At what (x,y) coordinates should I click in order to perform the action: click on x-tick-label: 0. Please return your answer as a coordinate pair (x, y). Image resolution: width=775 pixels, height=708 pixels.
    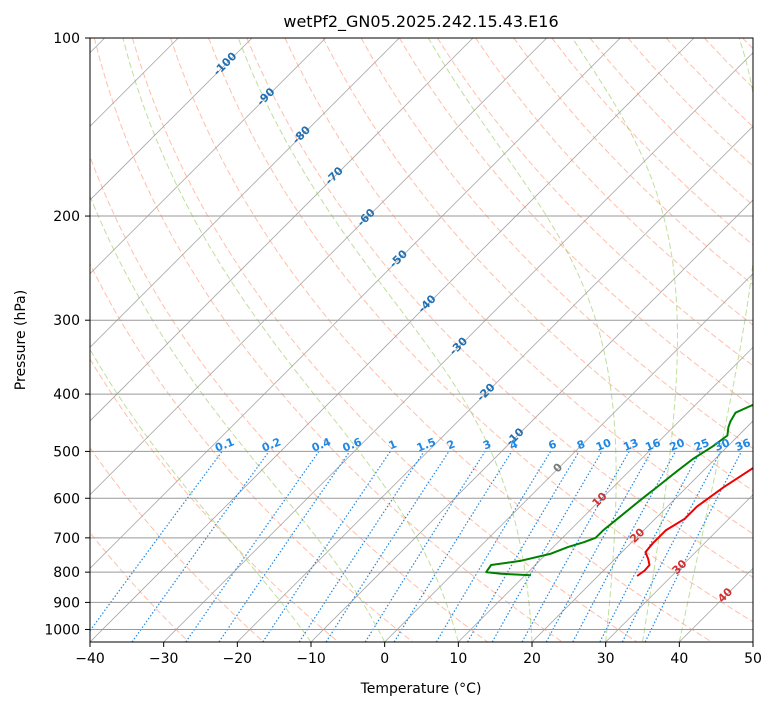
    Looking at the image, I should click on (384, 659).